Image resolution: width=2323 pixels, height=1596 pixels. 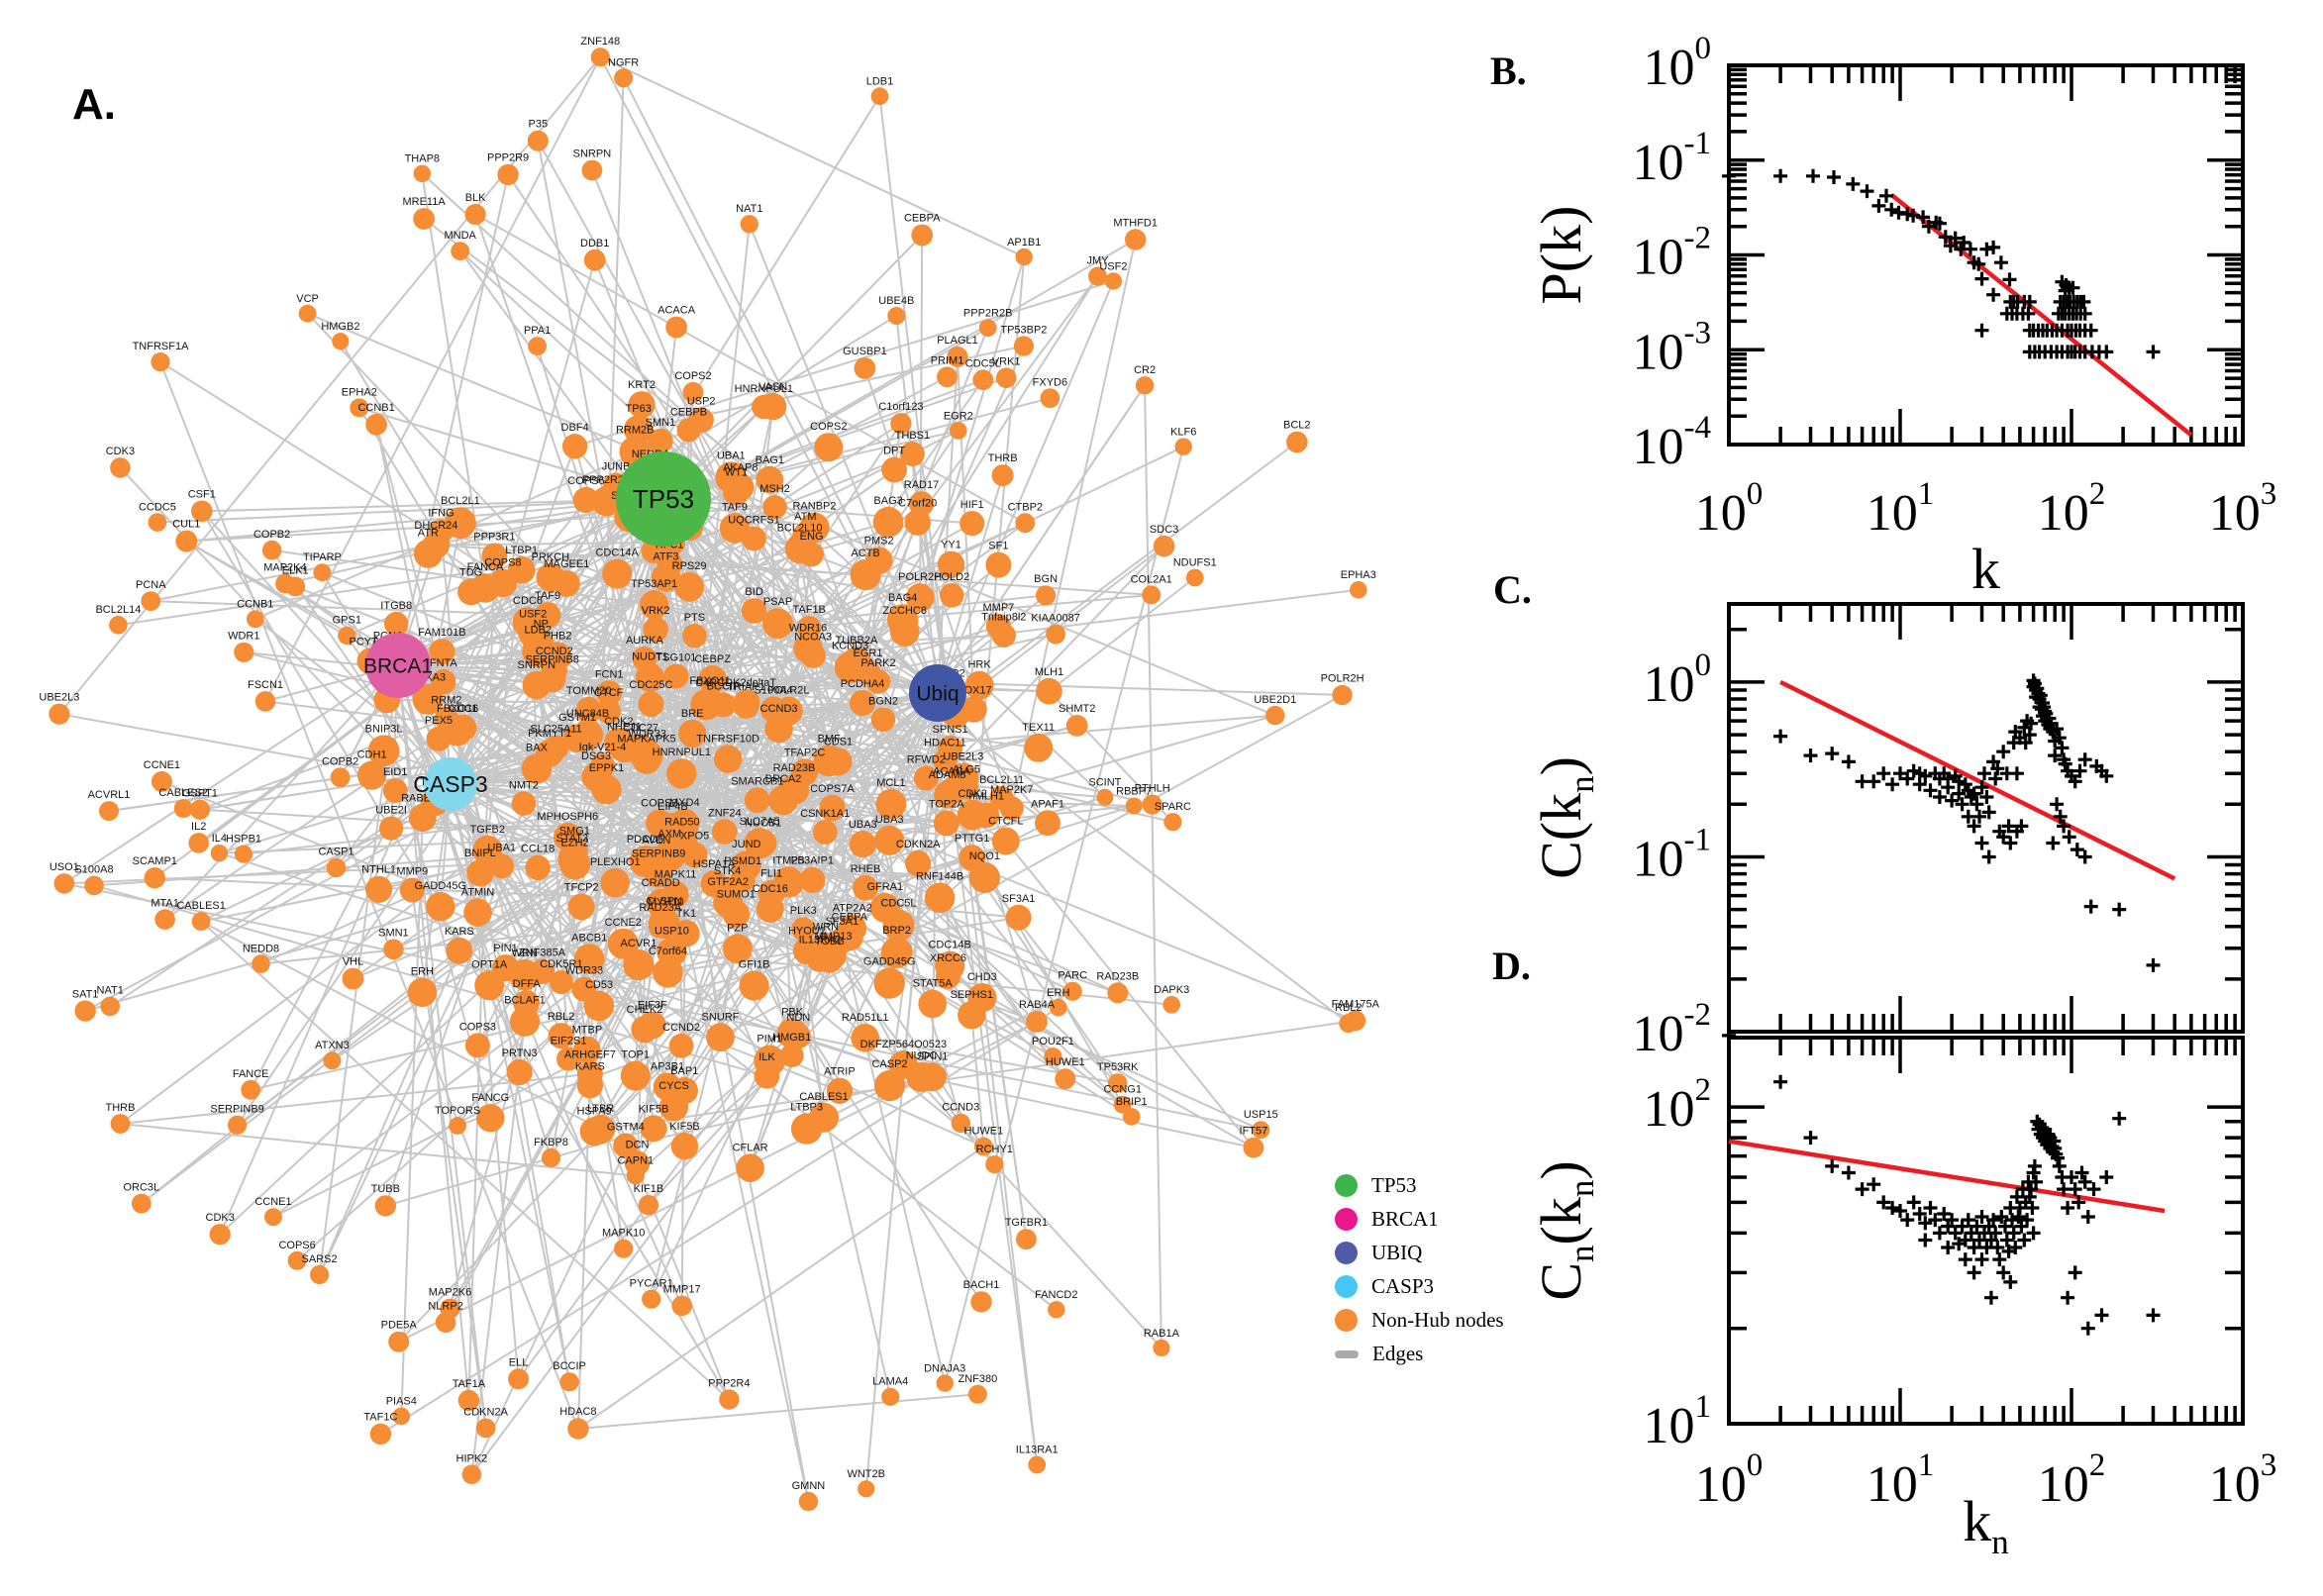 I want to click on gene-label: BNIPL, so click(x=480, y=853).